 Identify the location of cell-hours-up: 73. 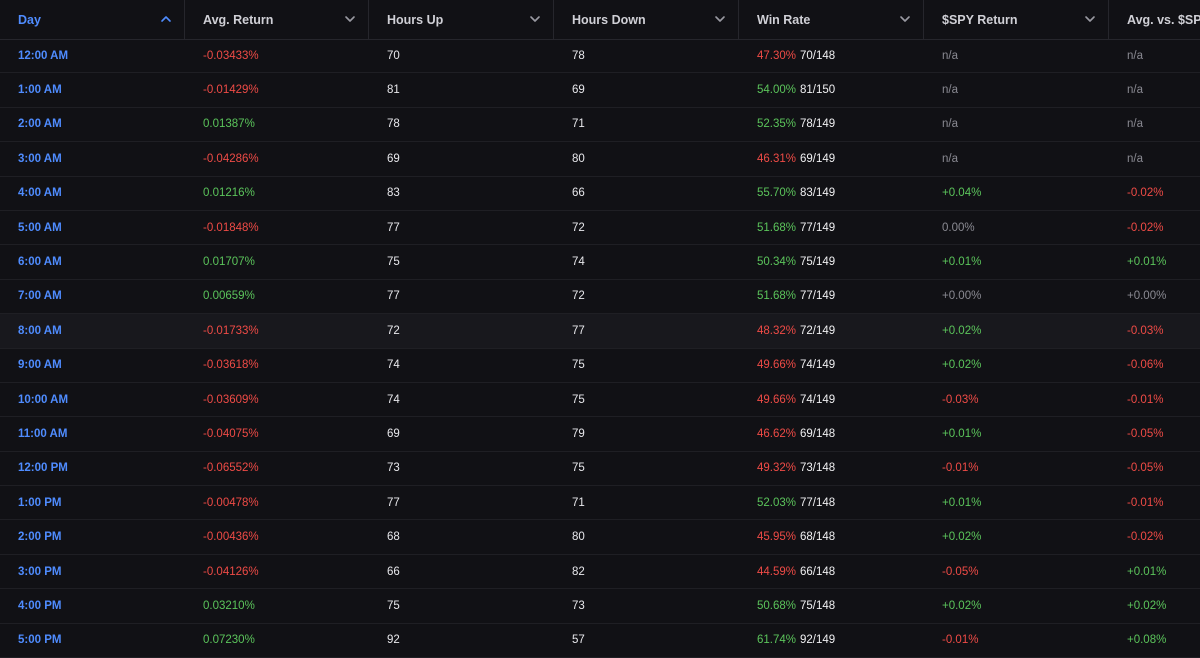
(393, 468).